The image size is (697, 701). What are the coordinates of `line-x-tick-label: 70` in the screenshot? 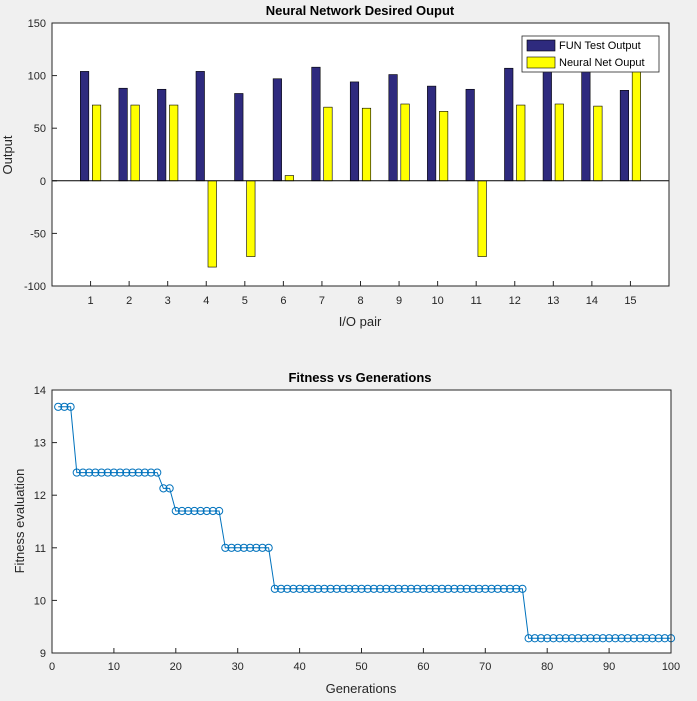 It's located at (485, 667).